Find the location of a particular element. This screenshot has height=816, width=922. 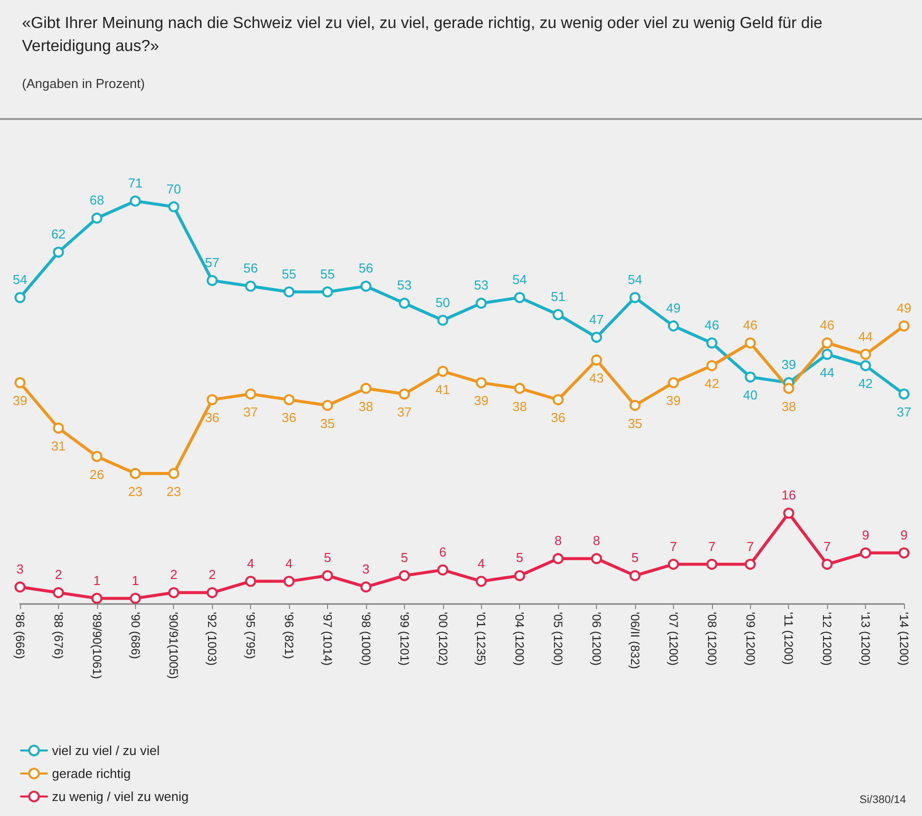

x-tick-label: '95 (795) is located at coordinates (251, 635).